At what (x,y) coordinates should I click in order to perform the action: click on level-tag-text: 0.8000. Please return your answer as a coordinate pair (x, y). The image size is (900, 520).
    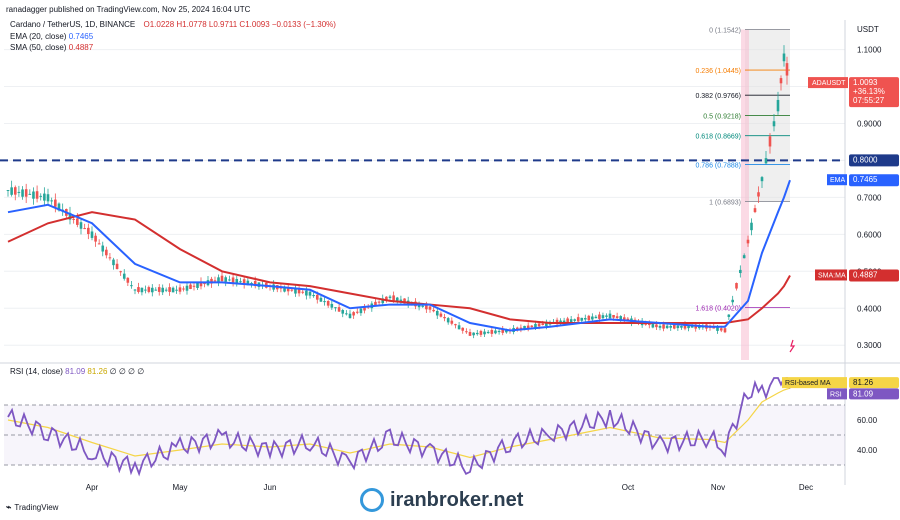
    Looking at the image, I should click on (865, 159).